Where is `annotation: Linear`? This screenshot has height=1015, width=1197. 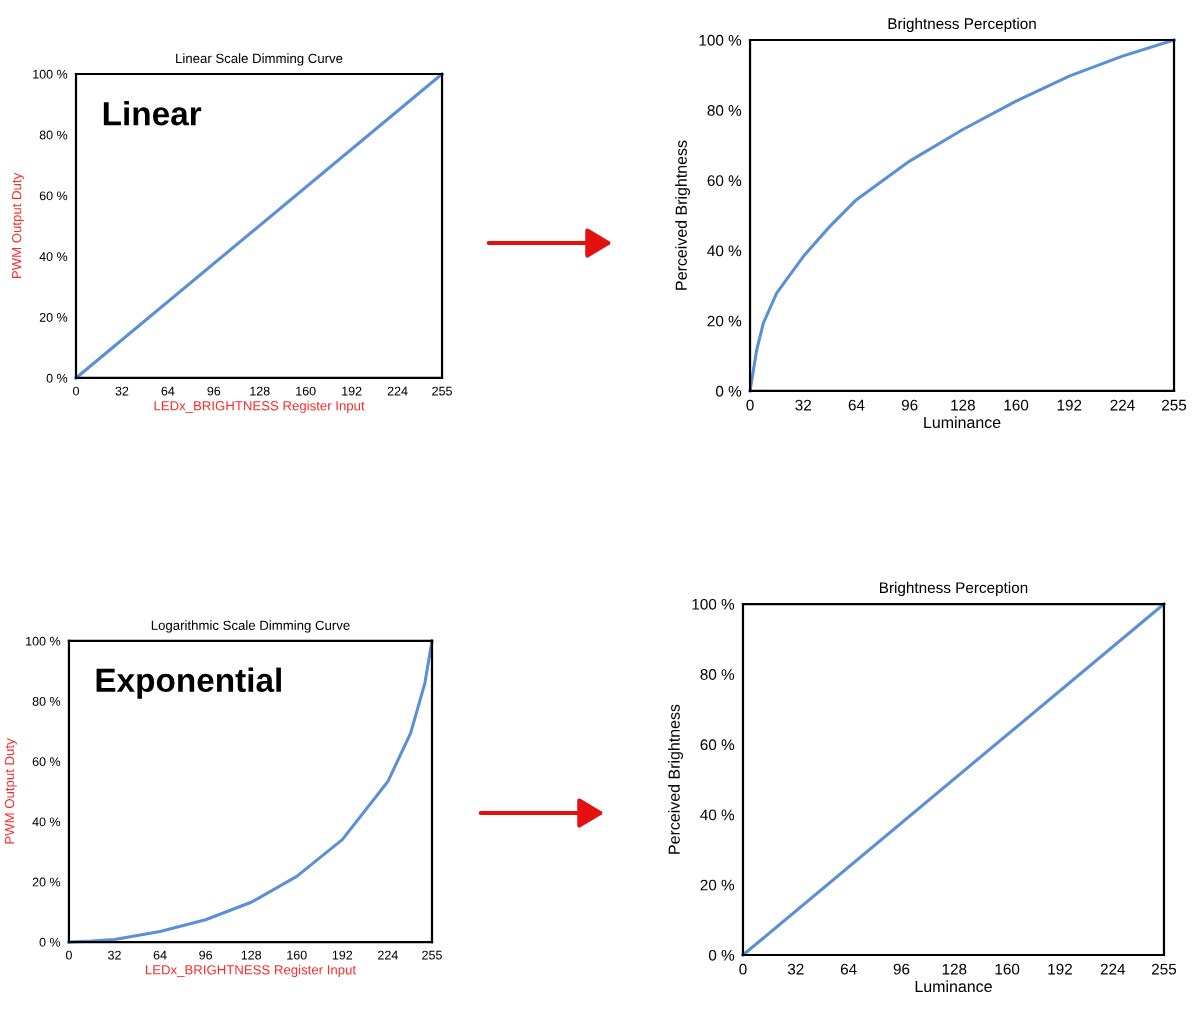
annotation: Linear is located at coordinates (152, 113).